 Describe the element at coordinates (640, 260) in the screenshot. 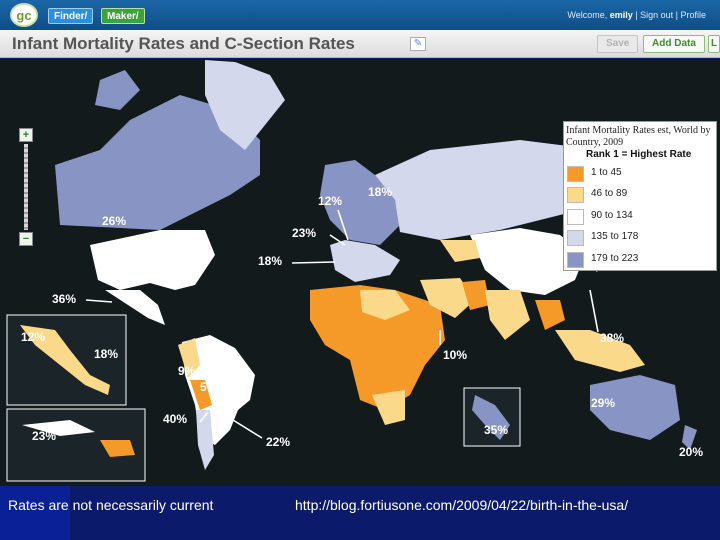

I see `legend-item: 179 to 223` at that location.